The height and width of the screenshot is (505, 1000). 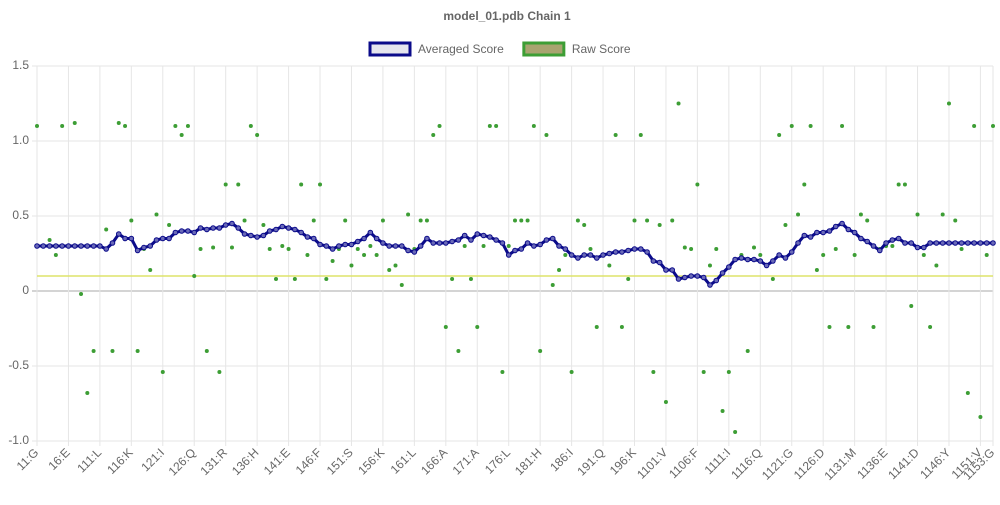 I want to click on x-tick-label: 131:R, so click(x=213, y=461).